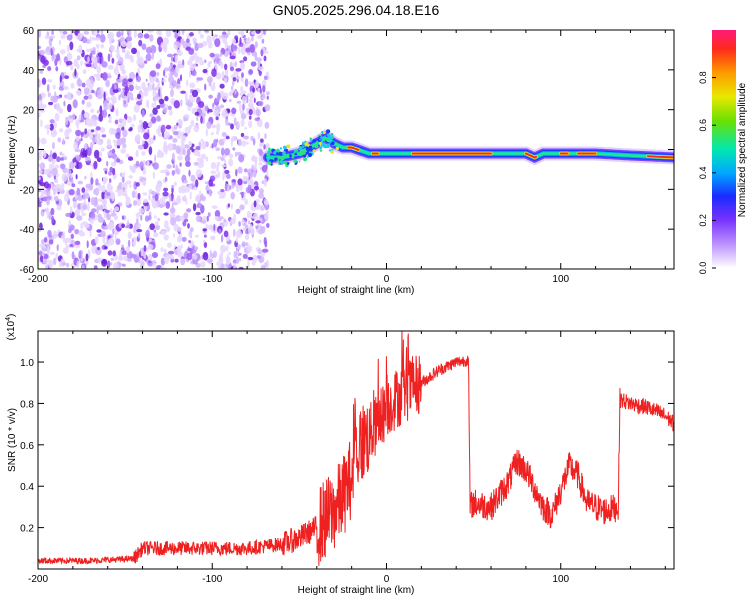  I want to click on colorbar-tick-label: 0.8, so click(703, 77).